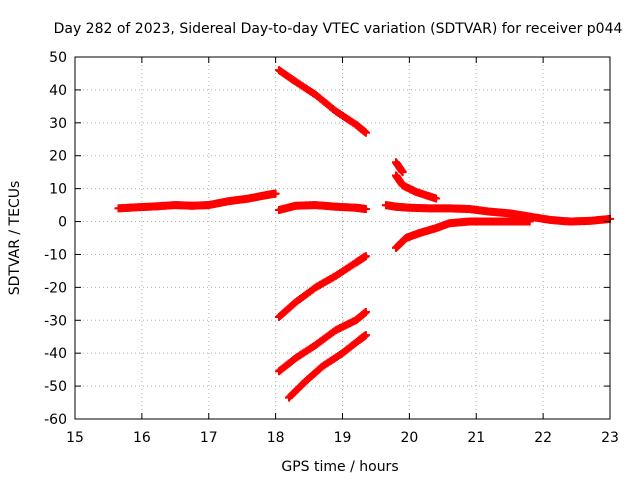 The width and height of the screenshot is (640, 480). I want to click on y-tick-label: -20, so click(55, 288).